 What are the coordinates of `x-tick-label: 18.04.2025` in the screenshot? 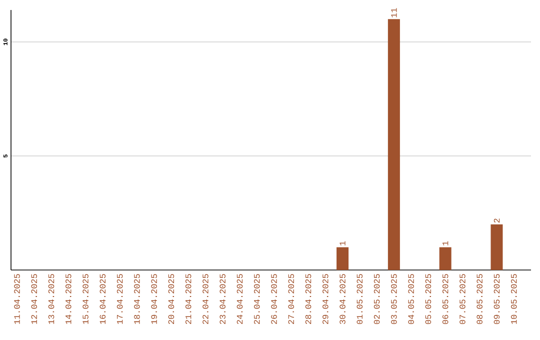 It's located at (137, 299).